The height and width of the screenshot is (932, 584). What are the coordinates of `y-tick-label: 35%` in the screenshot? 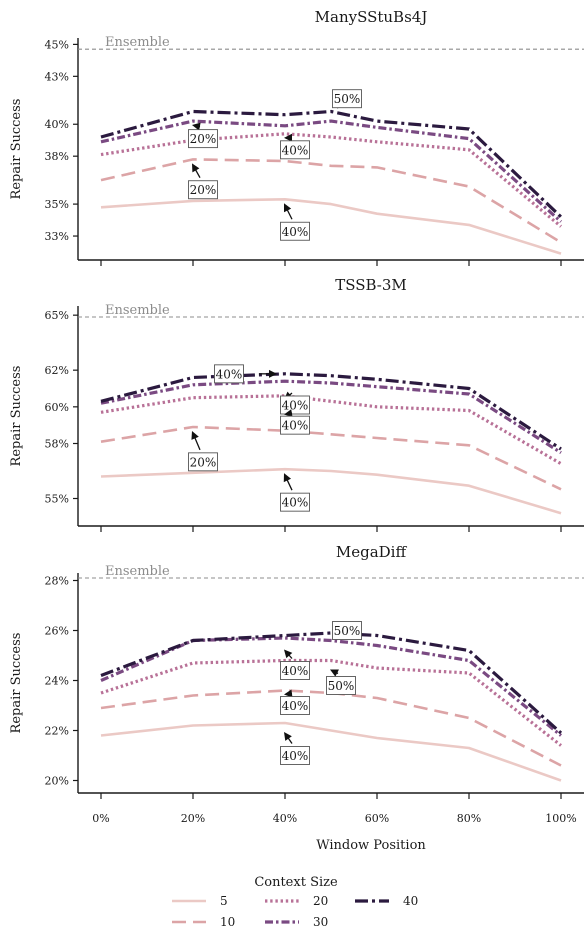 It's located at (57, 204).